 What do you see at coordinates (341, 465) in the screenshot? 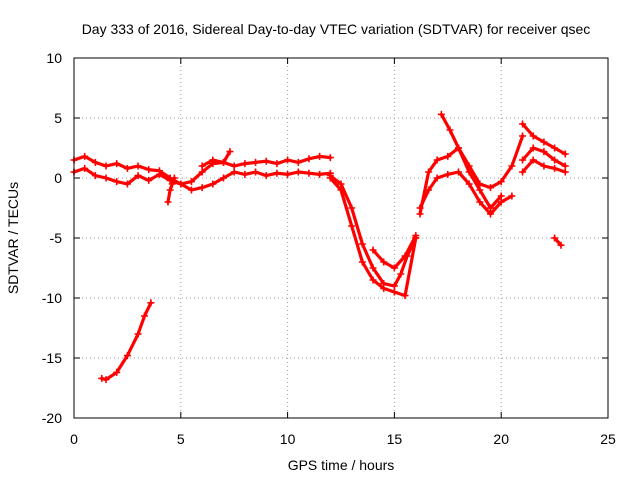
I see `x-axis-label: GPS time / hours` at bounding box center [341, 465].